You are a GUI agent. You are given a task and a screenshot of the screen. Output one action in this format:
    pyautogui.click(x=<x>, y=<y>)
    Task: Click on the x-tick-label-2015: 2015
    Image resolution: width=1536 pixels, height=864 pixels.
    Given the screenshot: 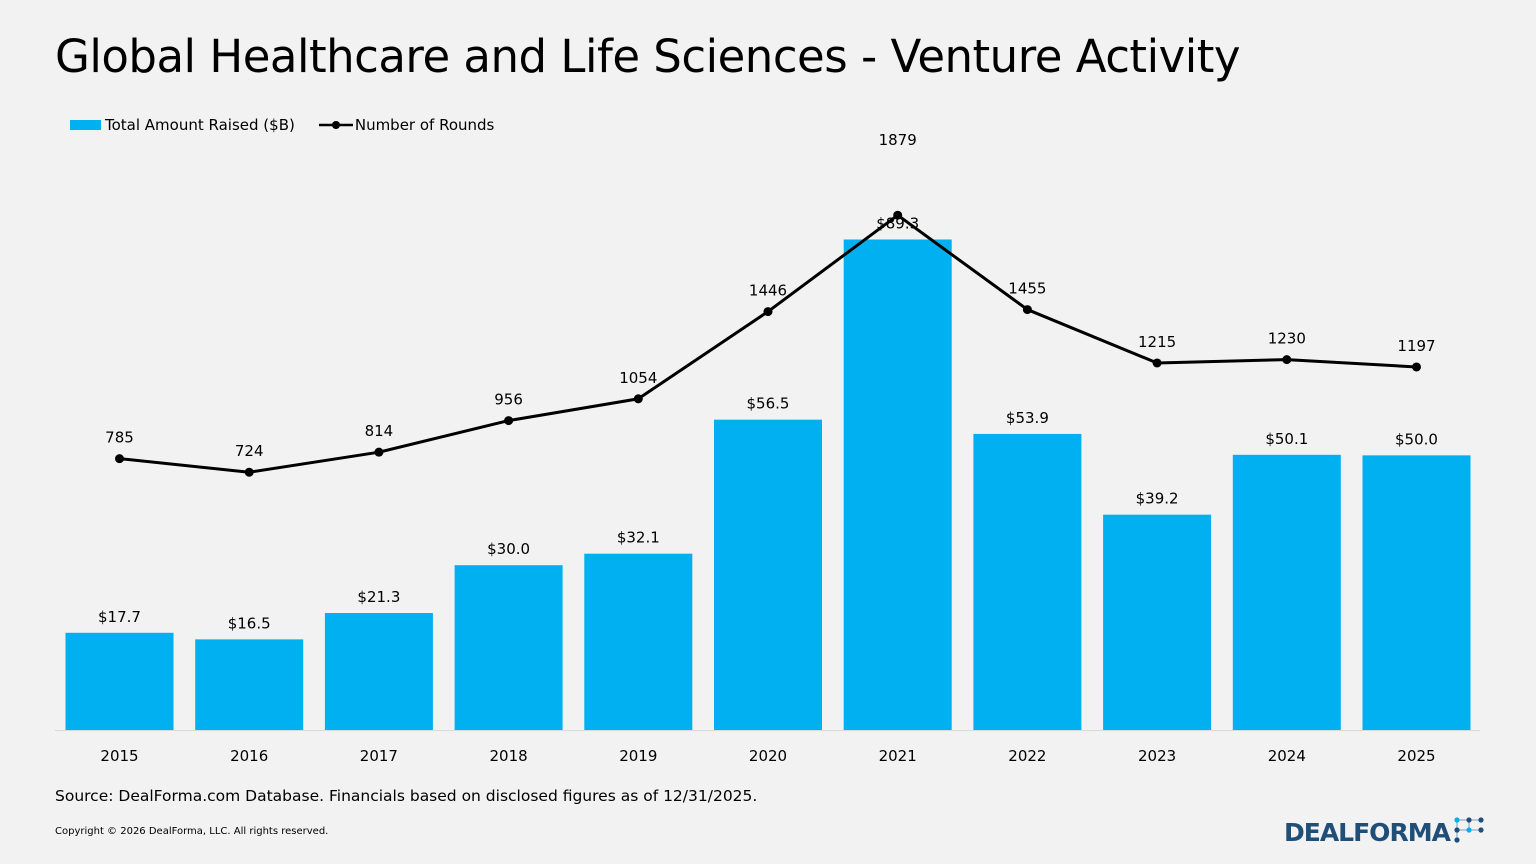 What is the action you would take?
    pyautogui.click(x=119, y=756)
    